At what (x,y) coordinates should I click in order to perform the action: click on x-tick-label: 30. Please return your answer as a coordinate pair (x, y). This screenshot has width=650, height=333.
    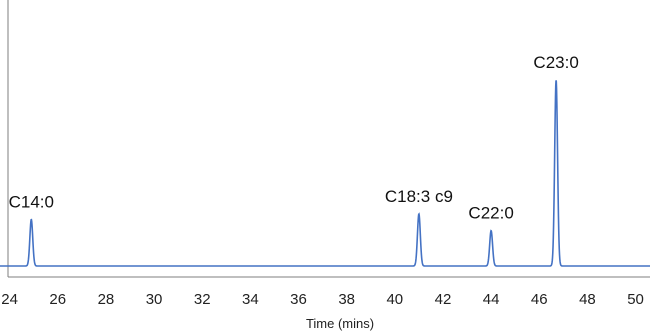
    Looking at the image, I should click on (154, 299).